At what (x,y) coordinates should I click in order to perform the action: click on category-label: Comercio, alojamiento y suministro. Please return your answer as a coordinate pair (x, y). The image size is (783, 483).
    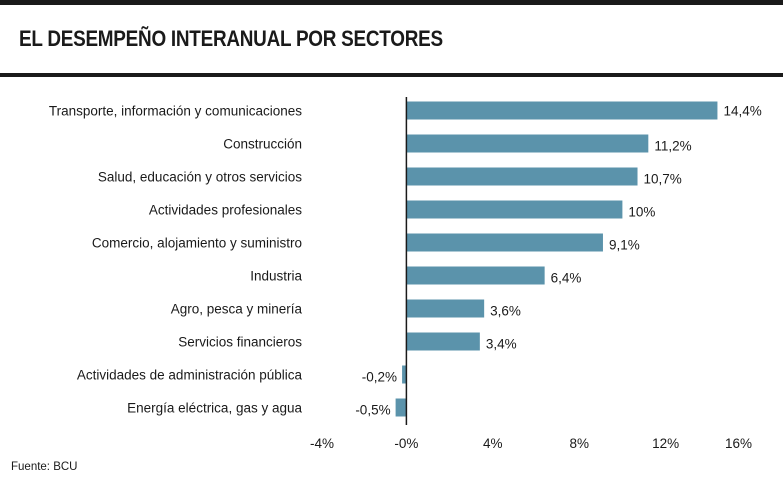
    Looking at the image, I should click on (197, 243).